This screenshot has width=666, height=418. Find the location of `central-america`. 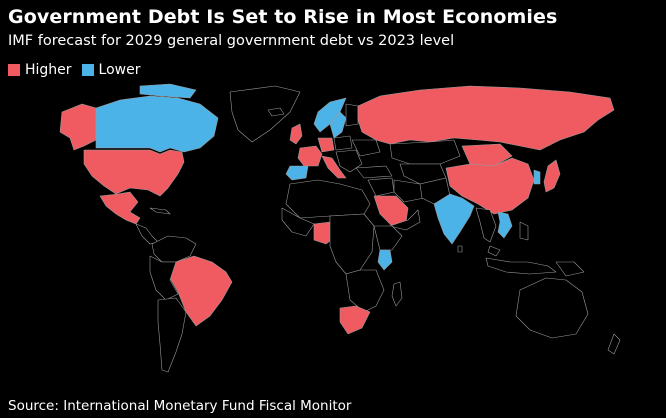

central-america is located at coordinates (147, 234).